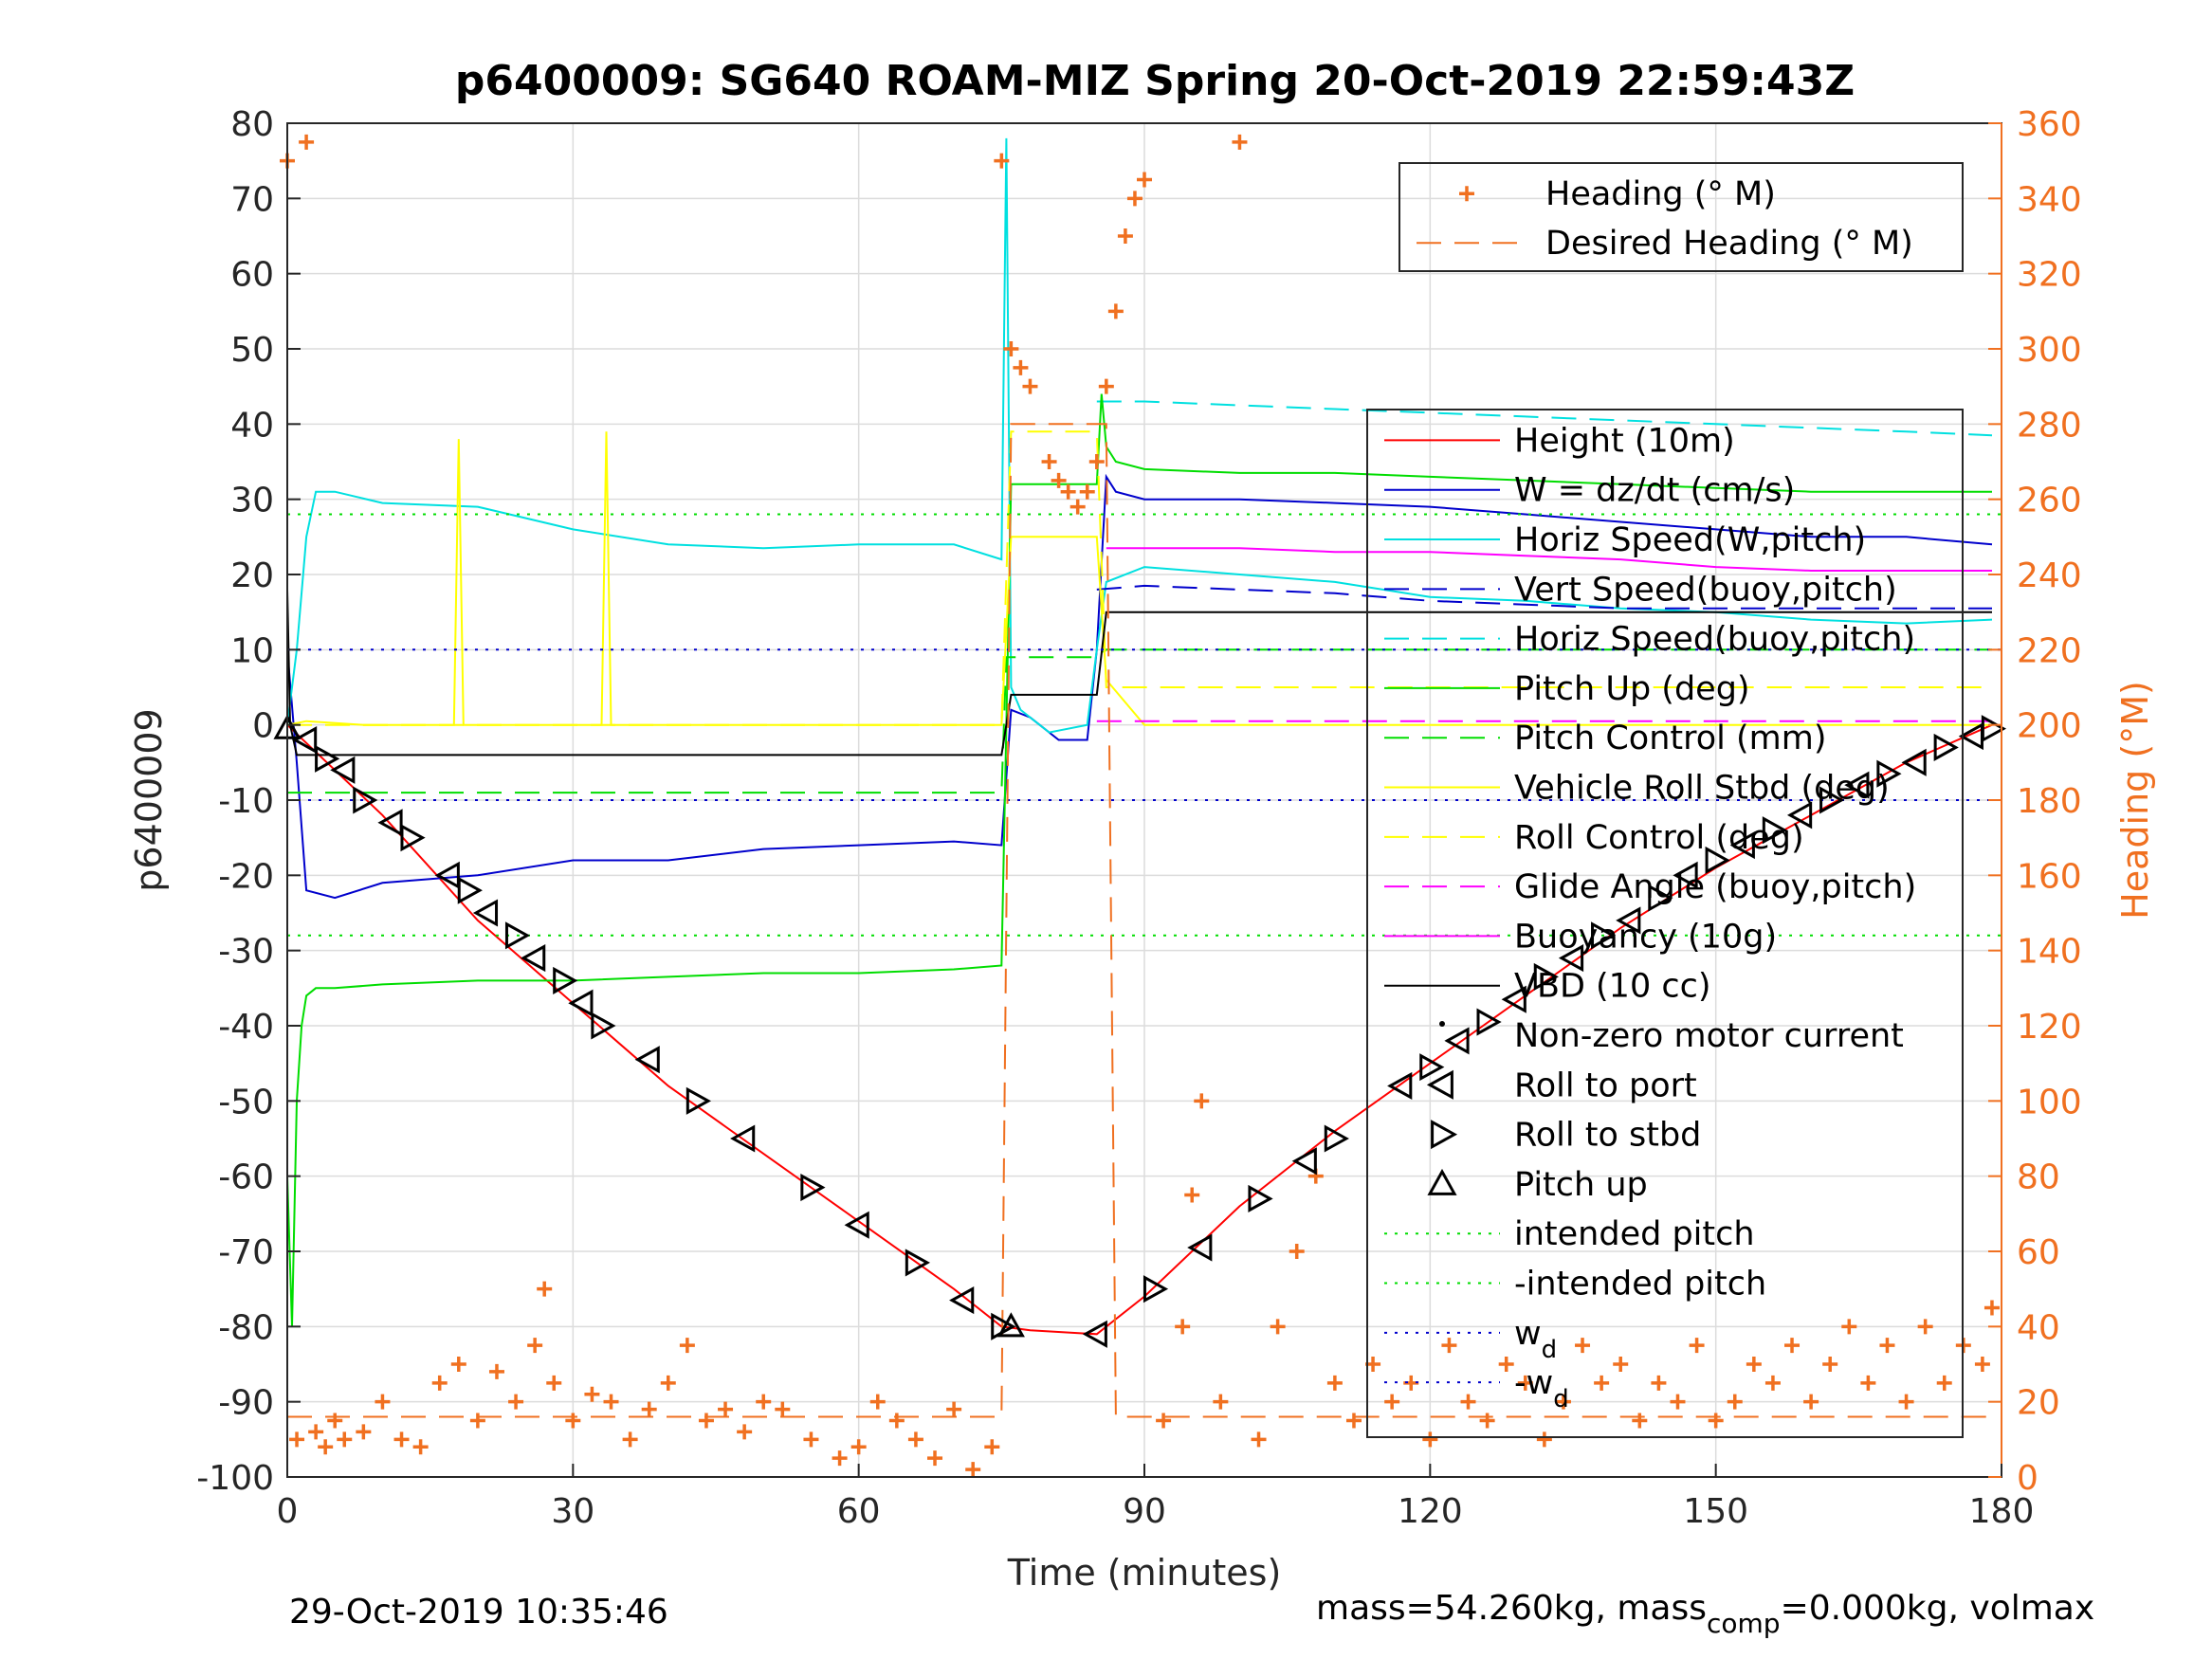  What do you see at coordinates (235, 1478) in the screenshot?
I see `y-tick-label: -100` at bounding box center [235, 1478].